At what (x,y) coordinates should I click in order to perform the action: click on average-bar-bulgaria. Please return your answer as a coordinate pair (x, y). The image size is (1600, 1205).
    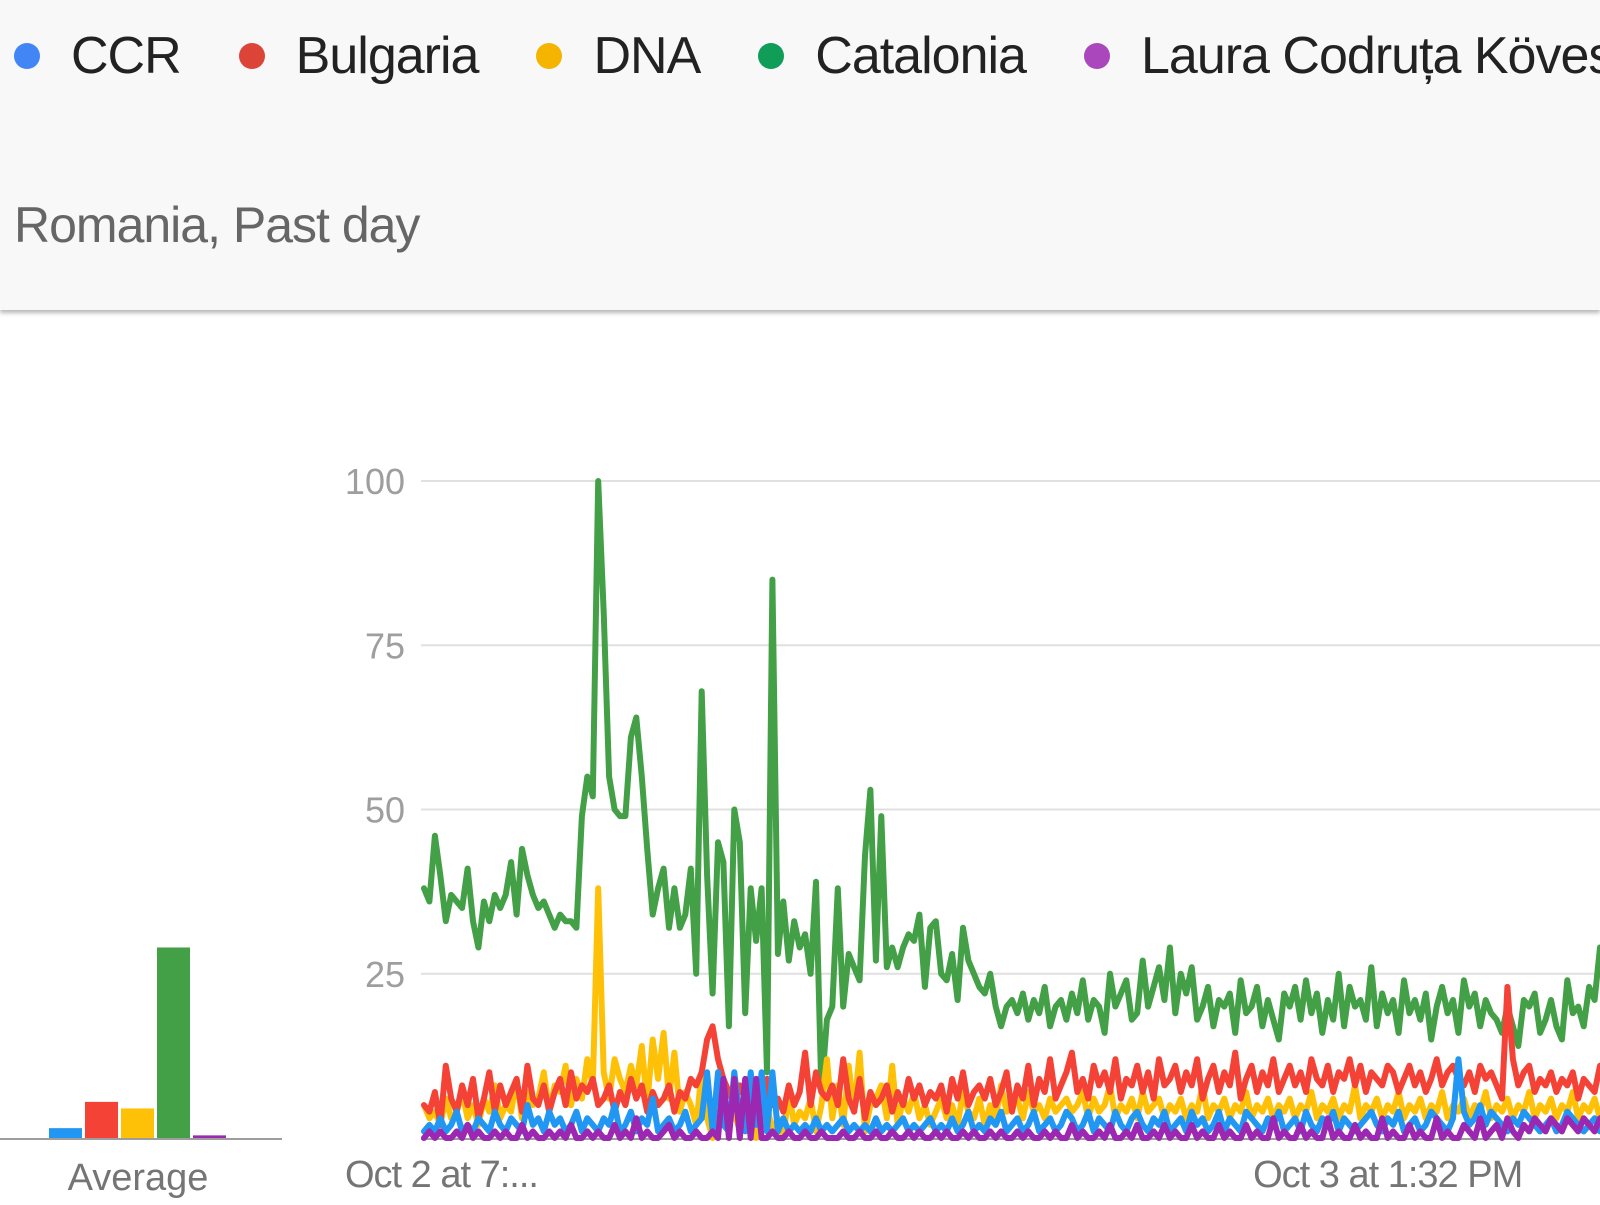
    Looking at the image, I should click on (101, 1119).